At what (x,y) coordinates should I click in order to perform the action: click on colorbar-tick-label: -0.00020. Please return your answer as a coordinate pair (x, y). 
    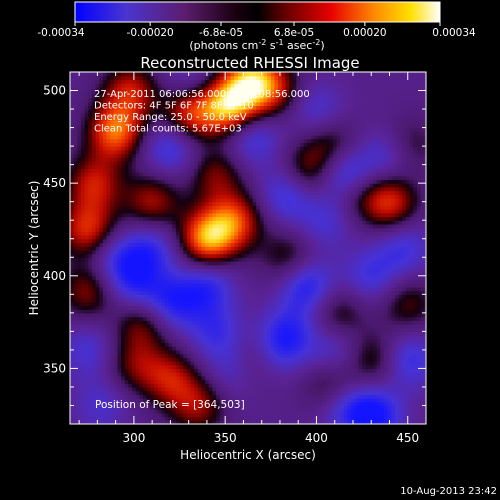
    Looking at the image, I should click on (150, 33).